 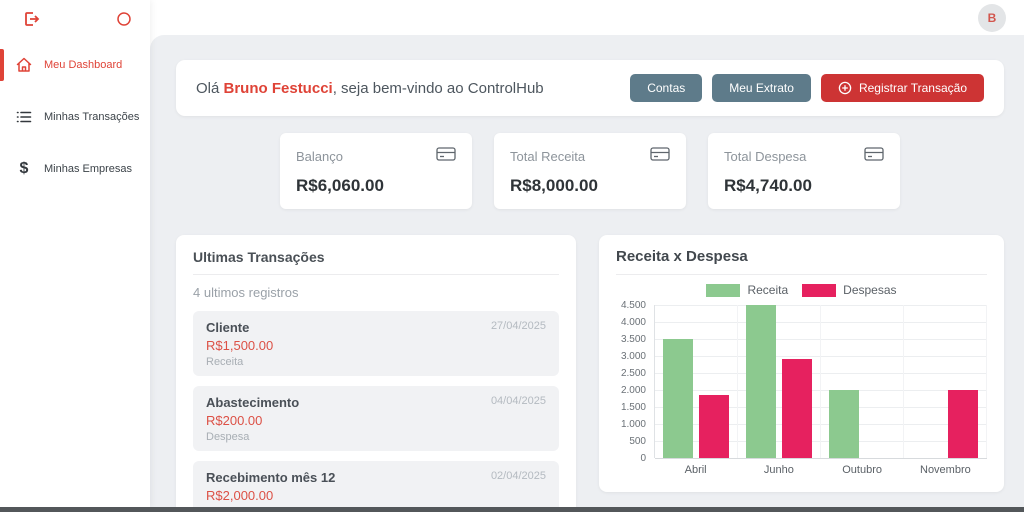 What do you see at coordinates (633, 339) in the screenshot?
I see `y-tick-label: 3.500` at bounding box center [633, 339].